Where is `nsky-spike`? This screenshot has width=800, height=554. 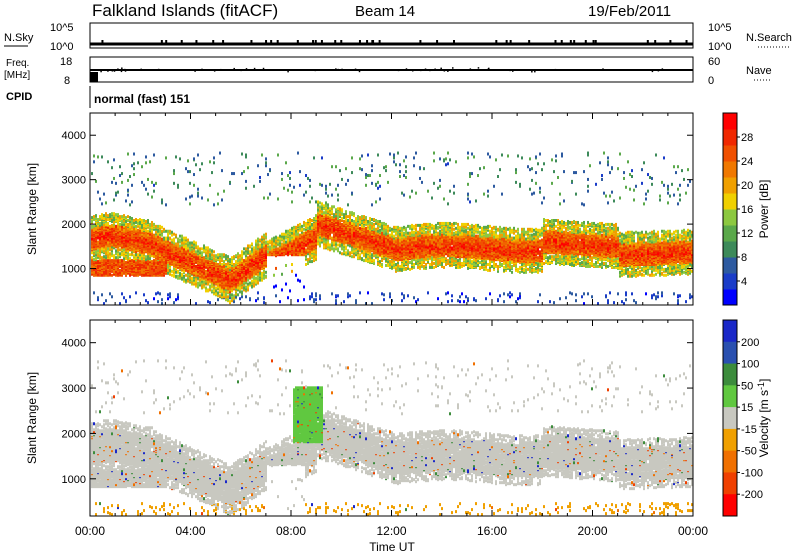
nsky-spike is located at coordinates (181, 42).